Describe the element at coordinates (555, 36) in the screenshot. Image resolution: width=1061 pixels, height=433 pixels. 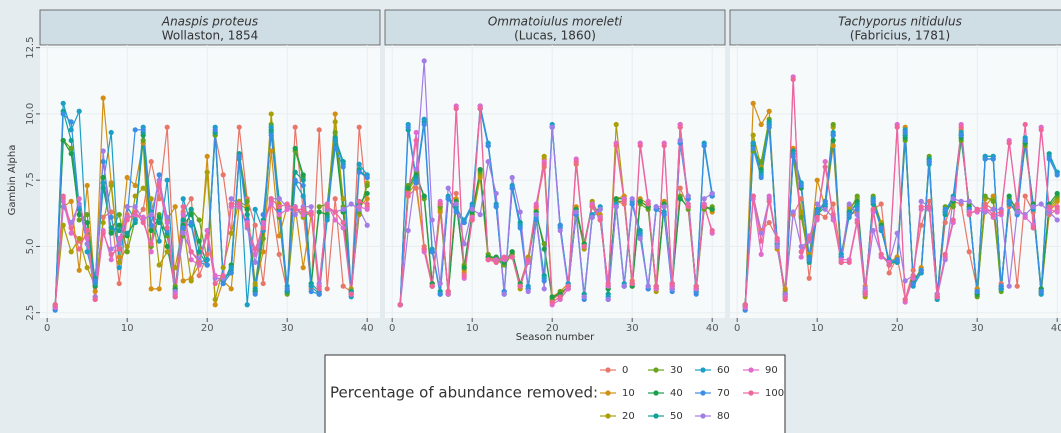
I see `panel-subtitle: (Lucas, 1860)` at that location.